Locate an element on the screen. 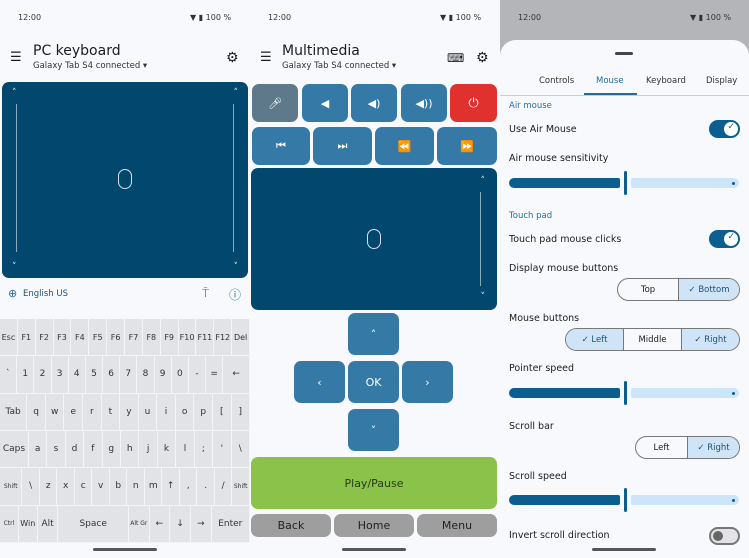  air-sensitivity-slider is located at coordinates (624, 183).